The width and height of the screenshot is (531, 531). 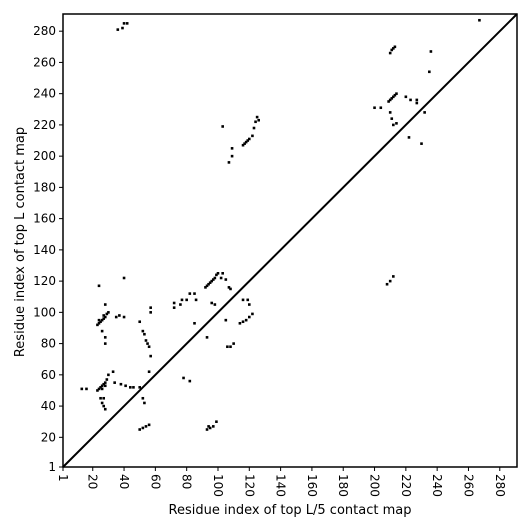 What do you see at coordinates (281, 485) in the screenshot?
I see `x-tick-label: 140` at bounding box center [281, 485].